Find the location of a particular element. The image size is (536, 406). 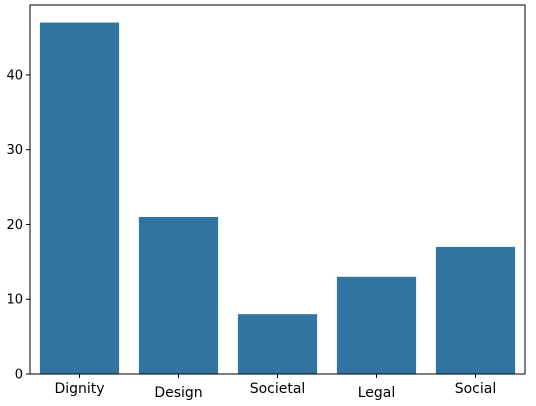

y-tick-label: 20 is located at coordinates (14, 225).